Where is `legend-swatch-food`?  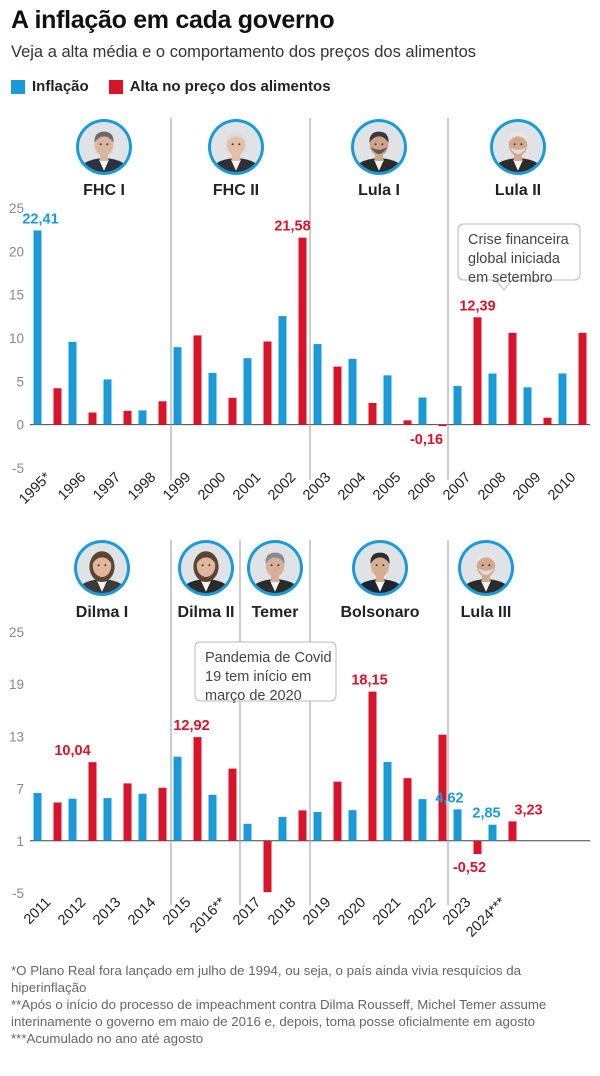
legend-swatch-food is located at coordinates (115, 86).